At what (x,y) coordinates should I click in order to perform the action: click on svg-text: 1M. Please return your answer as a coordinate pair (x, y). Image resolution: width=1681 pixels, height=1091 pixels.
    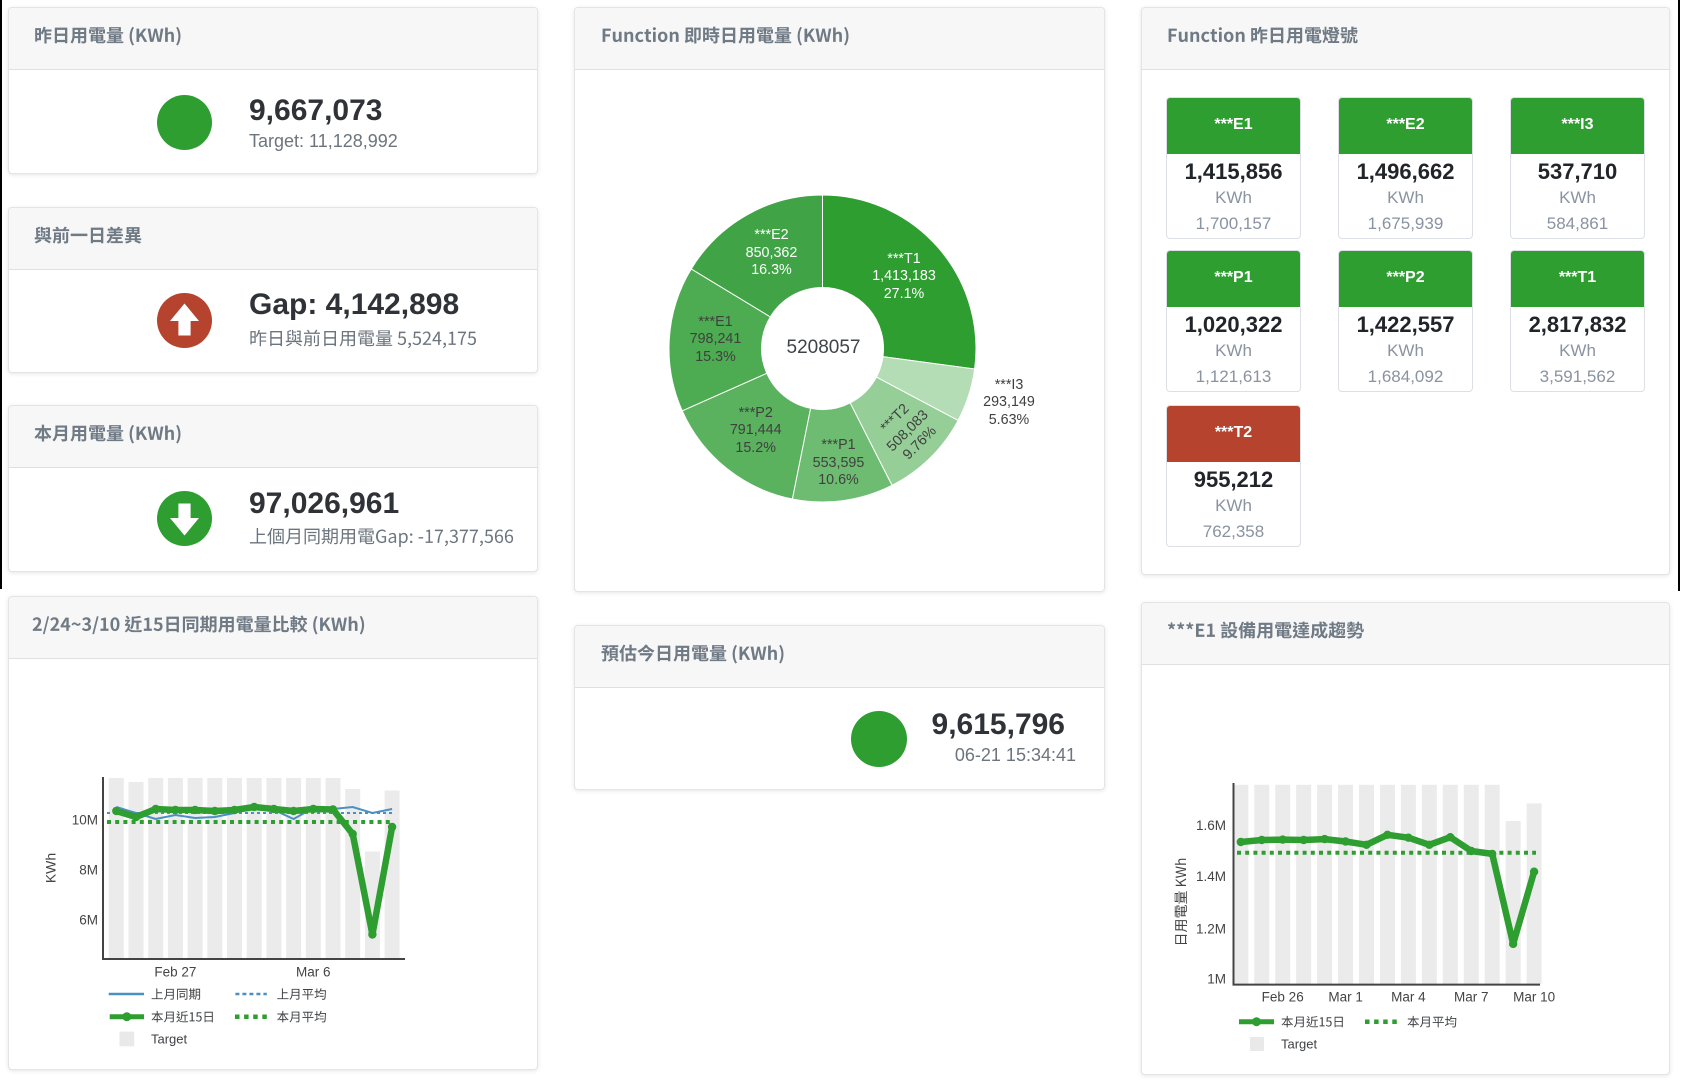
    Looking at the image, I should click on (1216, 978).